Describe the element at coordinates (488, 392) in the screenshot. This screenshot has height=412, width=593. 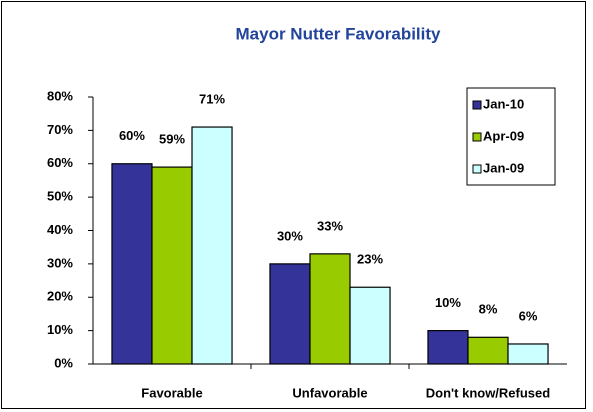
I see `x-tick-label: Don't know/Refused` at that location.